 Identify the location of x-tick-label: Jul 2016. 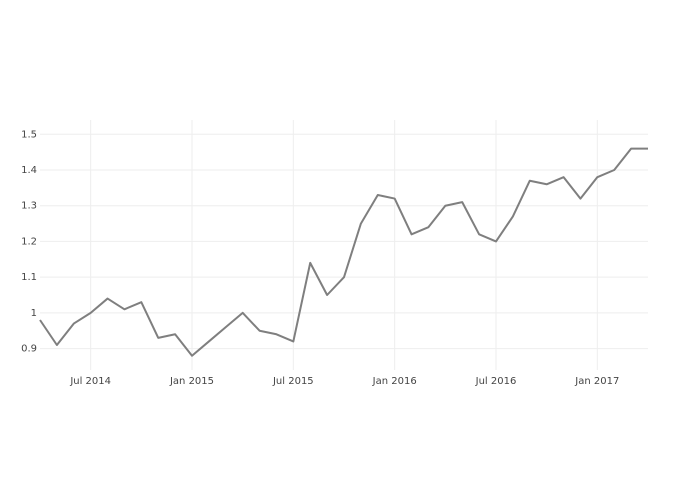
(496, 381).